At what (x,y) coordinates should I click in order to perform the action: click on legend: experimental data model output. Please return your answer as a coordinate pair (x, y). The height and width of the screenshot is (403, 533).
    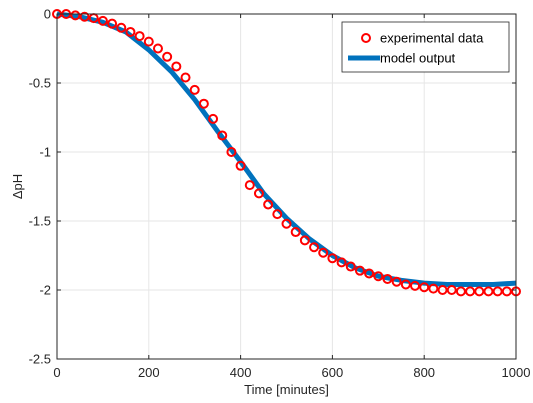
    Looking at the image, I should click on (425, 47).